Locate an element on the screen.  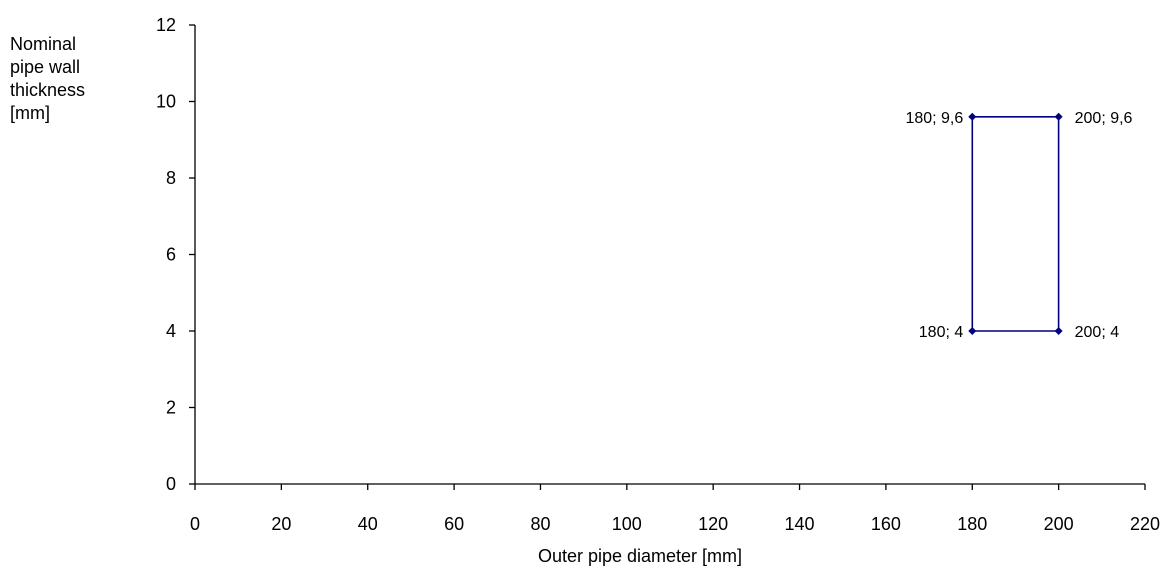
y-tick-label: 8 is located at coordinates (171, 178).